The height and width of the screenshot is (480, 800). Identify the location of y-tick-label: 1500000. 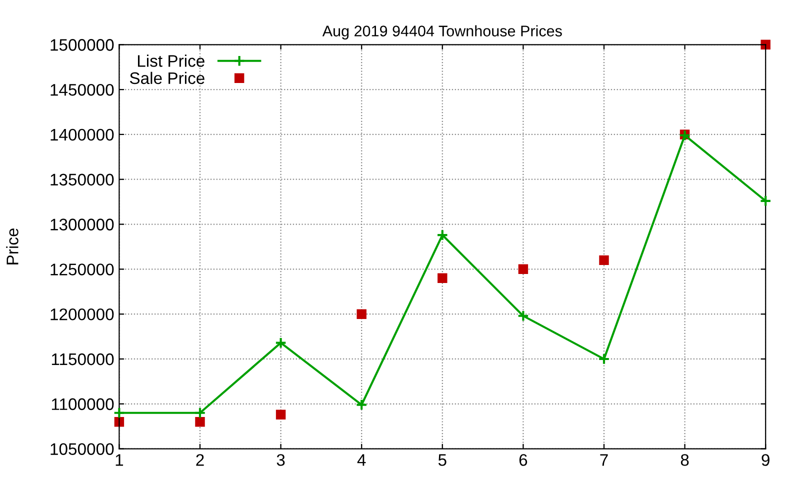
(82, 45).